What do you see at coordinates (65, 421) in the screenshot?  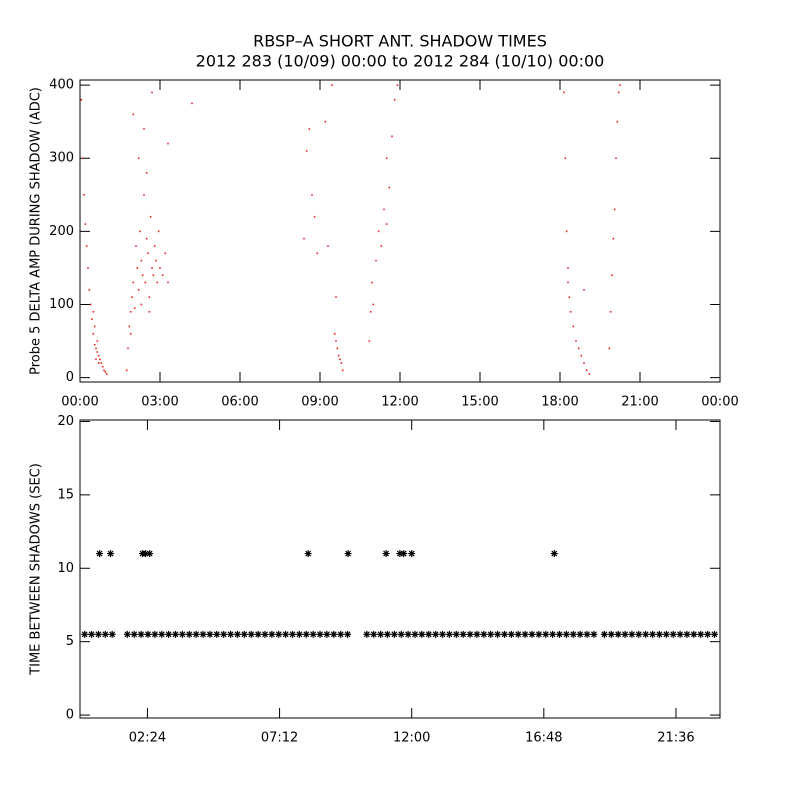 I see `y-tick-label: 20` at bounding box center [65, 421].